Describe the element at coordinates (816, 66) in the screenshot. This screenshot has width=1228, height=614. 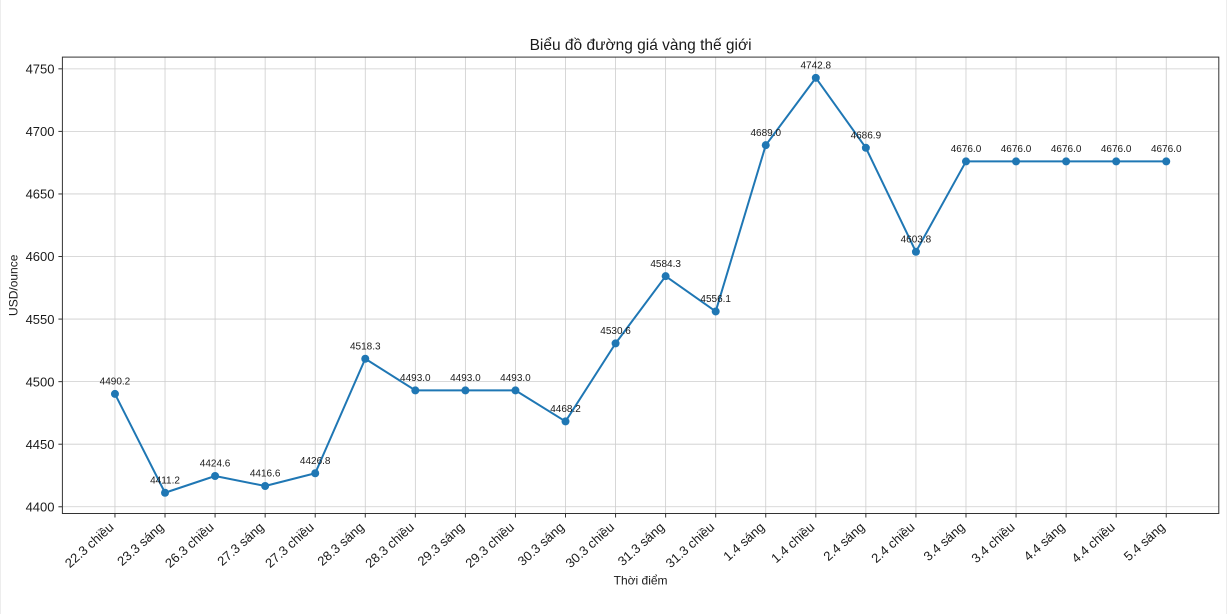
I see `svg-text: 4742.8` at that location.